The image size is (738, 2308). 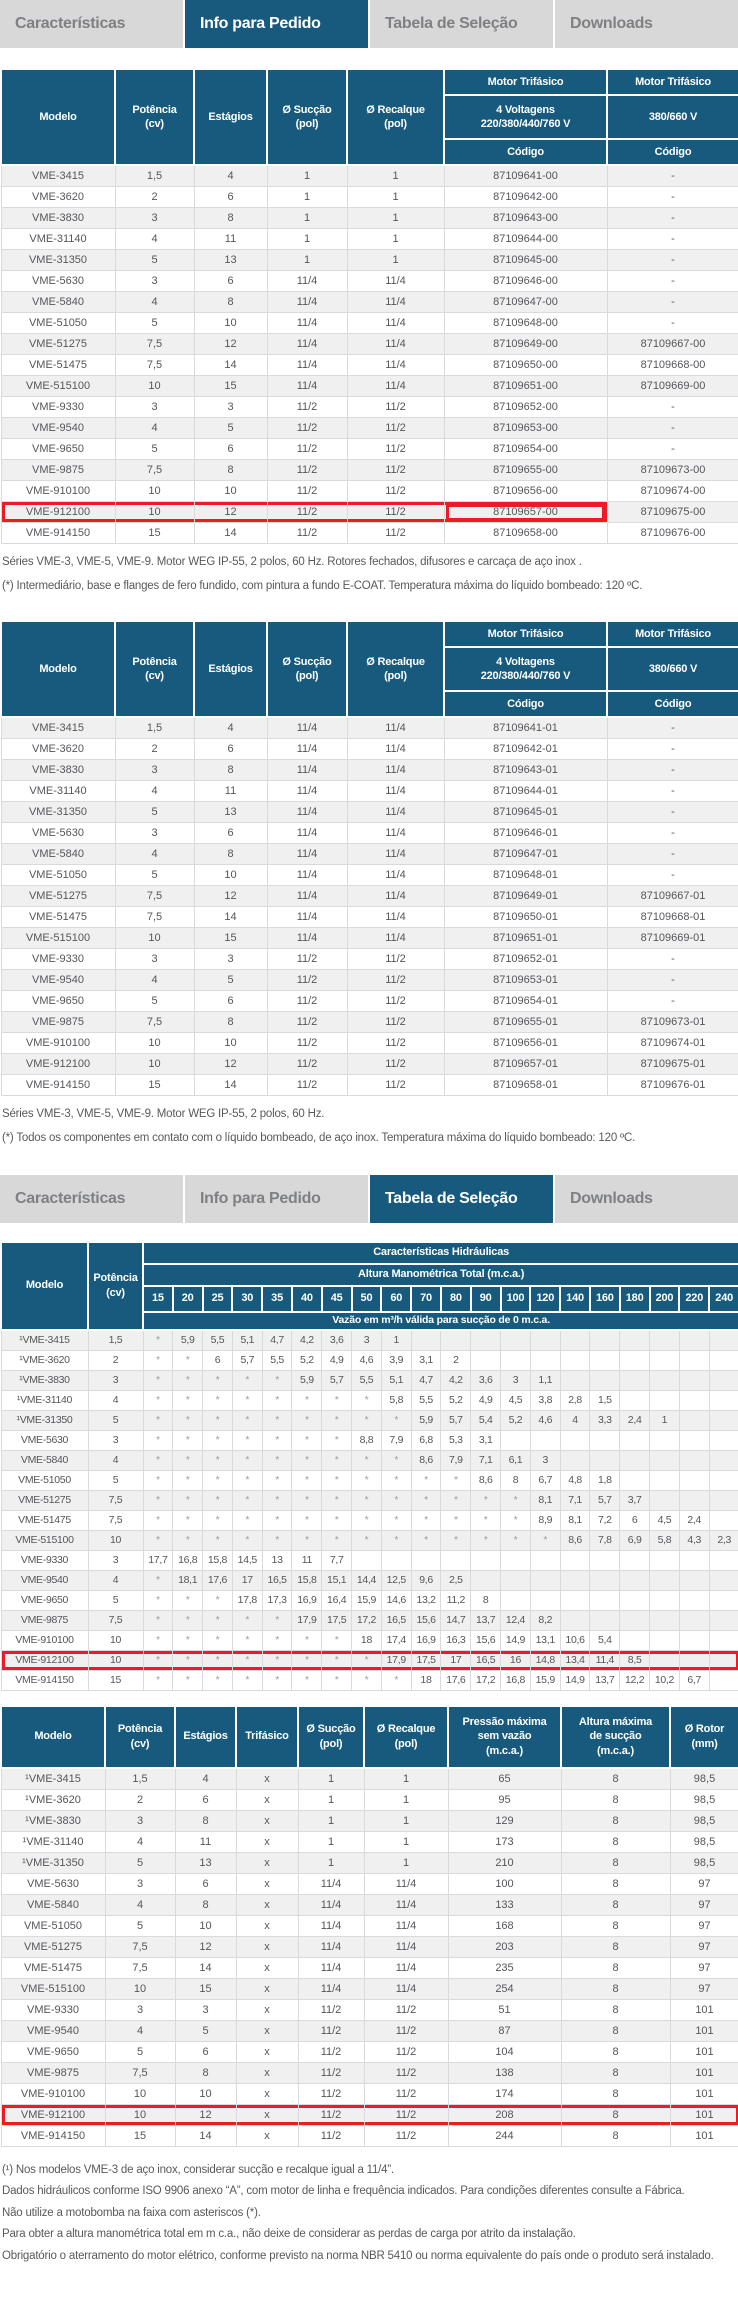 What do you see at coordinates (525, 833) in the screenshot?
I see `cell: 87109646-01` at bounding box center [525, 833].